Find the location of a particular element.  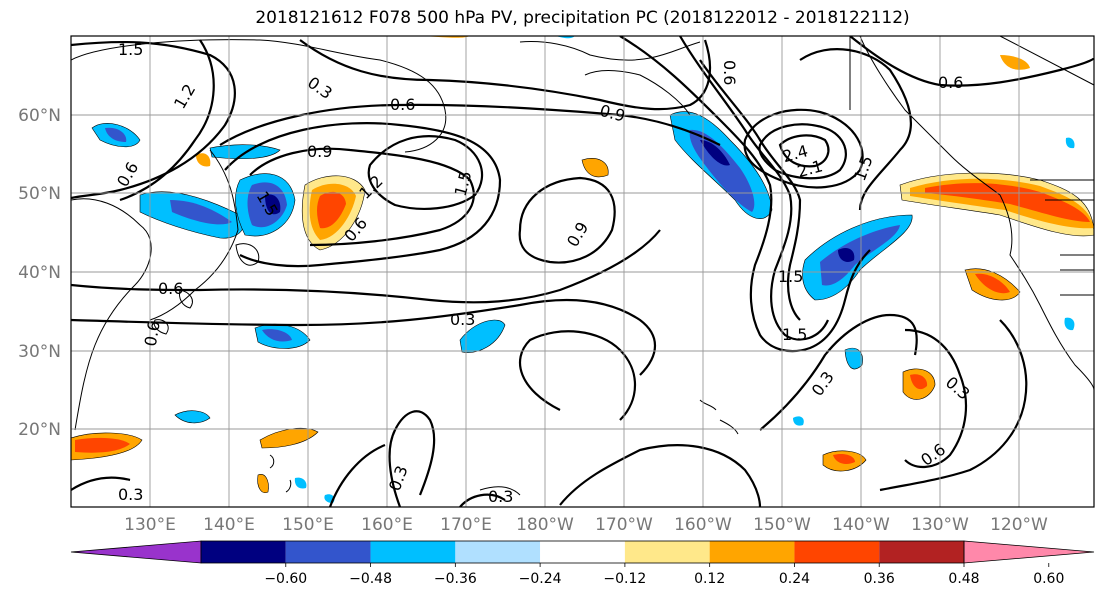

contour-label: 0.9 is located at coordinates (319, 151).